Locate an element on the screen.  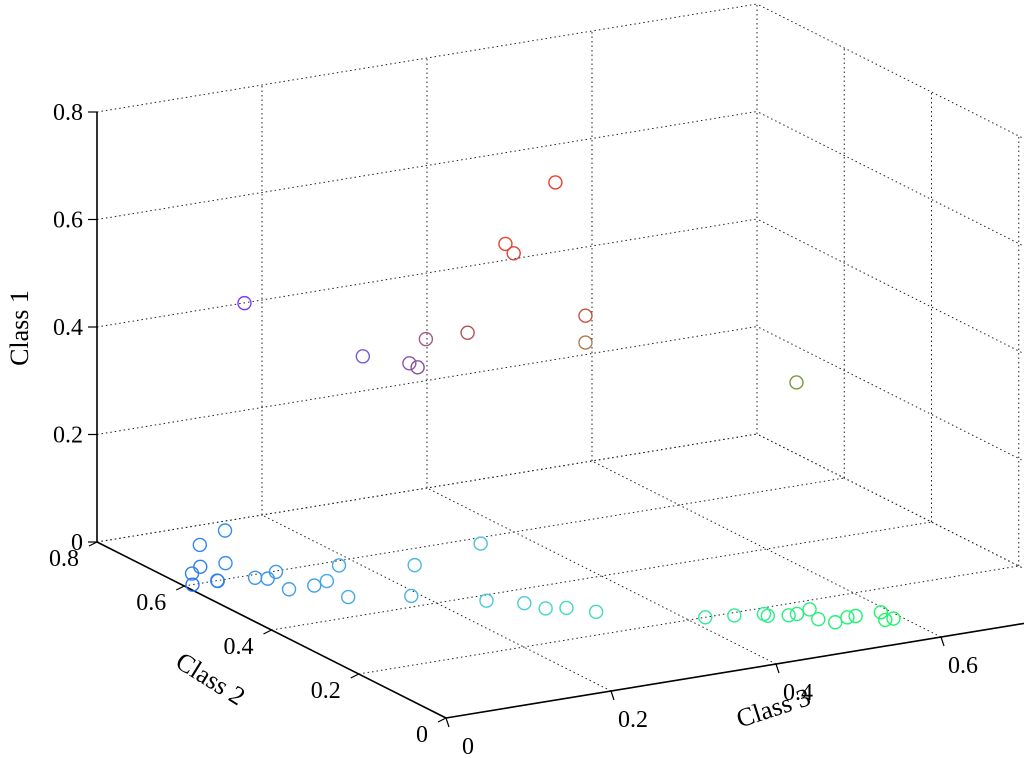
y-tick-label: 0.2 is located at coordinates (326, 691).